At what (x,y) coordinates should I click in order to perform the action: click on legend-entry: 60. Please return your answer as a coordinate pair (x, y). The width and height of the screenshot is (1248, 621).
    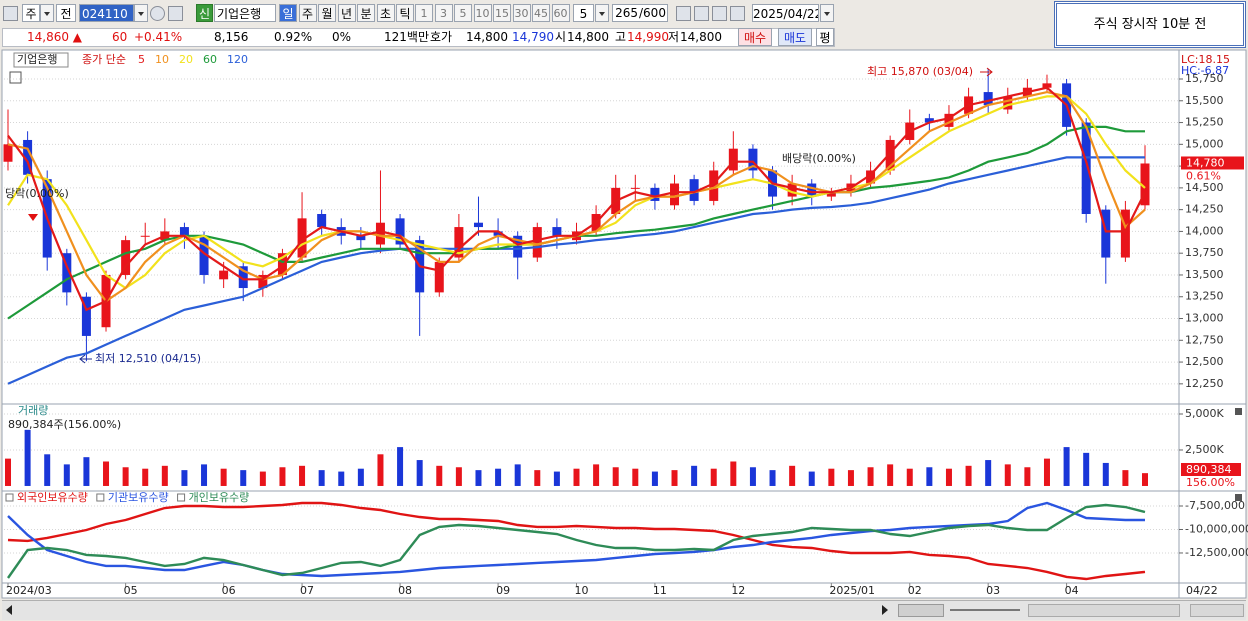
    Looking at the image, I should click on (210, 59).